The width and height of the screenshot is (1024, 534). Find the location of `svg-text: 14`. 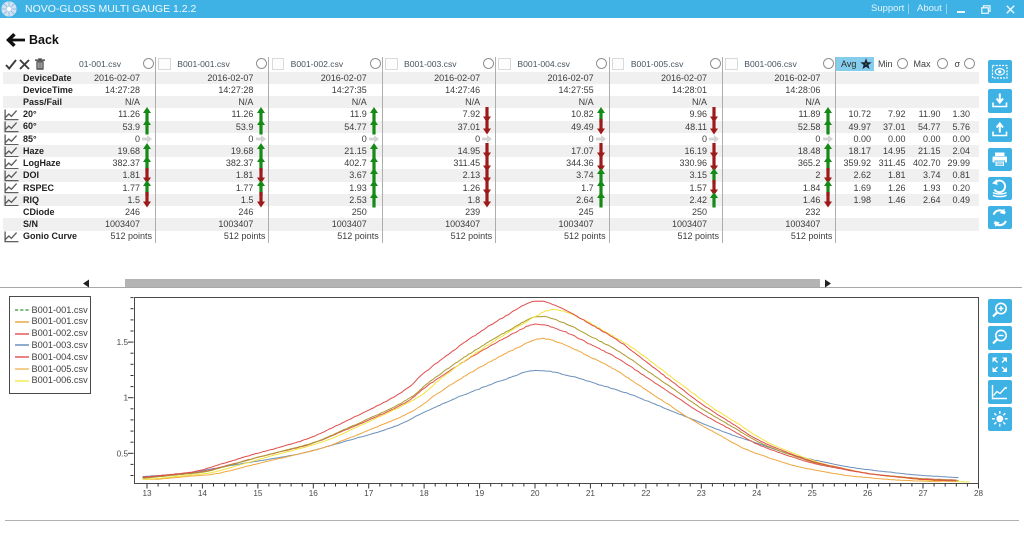

svg-text: 14 is located at coordinates (203, 493).